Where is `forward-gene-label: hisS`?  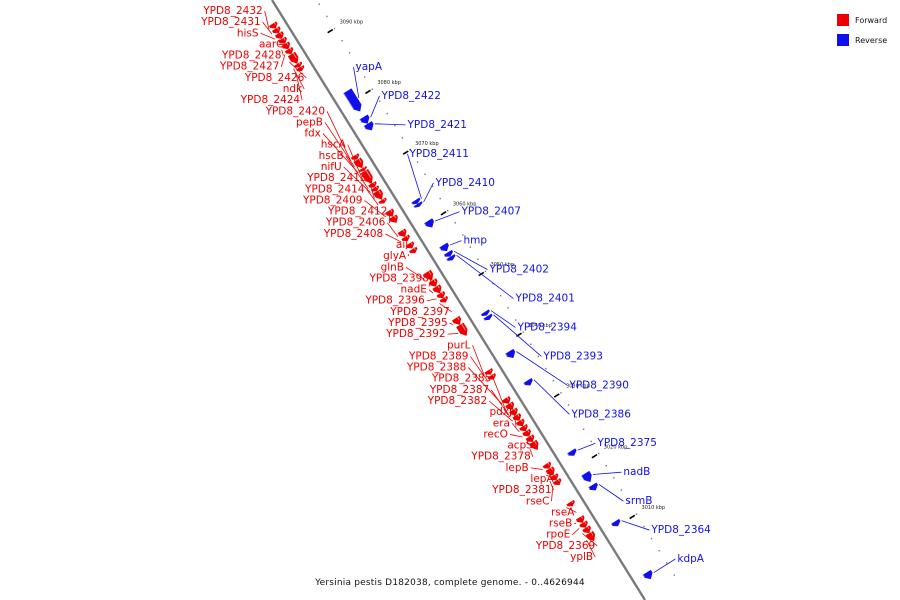
forward-gene-label: hisS is located at coordinates (248, 33).